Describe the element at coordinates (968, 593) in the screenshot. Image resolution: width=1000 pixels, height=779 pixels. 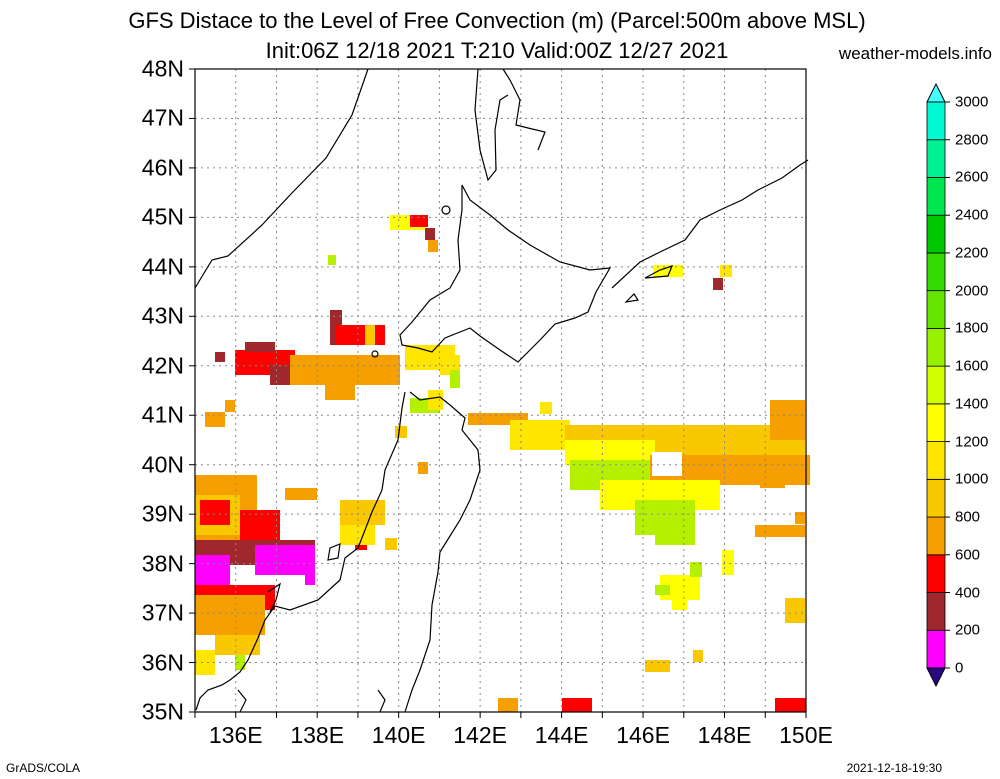
I see `colorbar-label: 400` at that location.